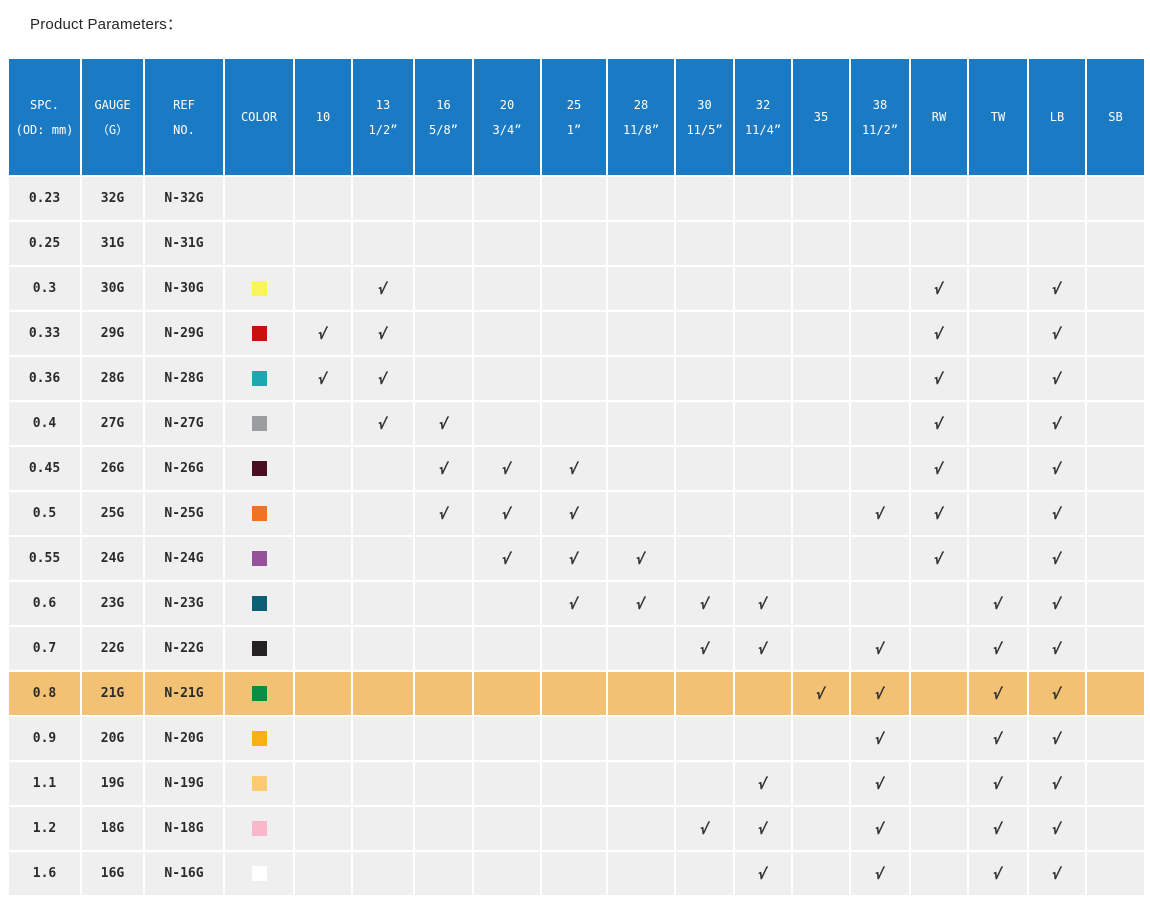 The width and height of the screenshot is (1150, 910). I want to click on spc-cell: 0.6, so click(44, 603).